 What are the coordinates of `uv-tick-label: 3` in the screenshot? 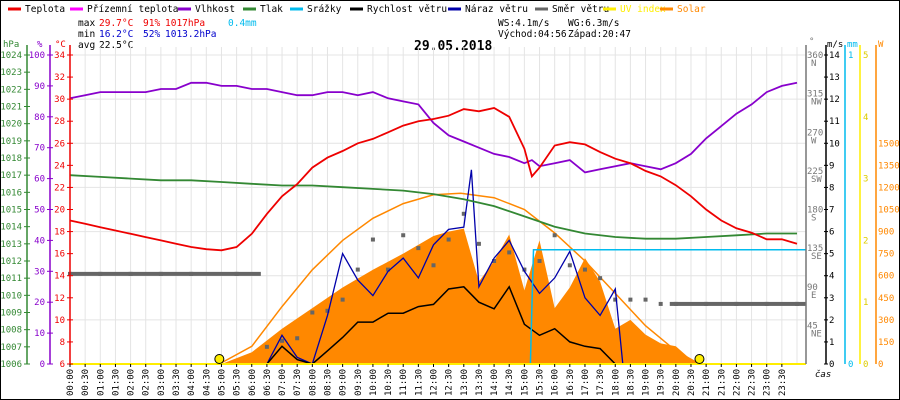 It's located at (865, 180).